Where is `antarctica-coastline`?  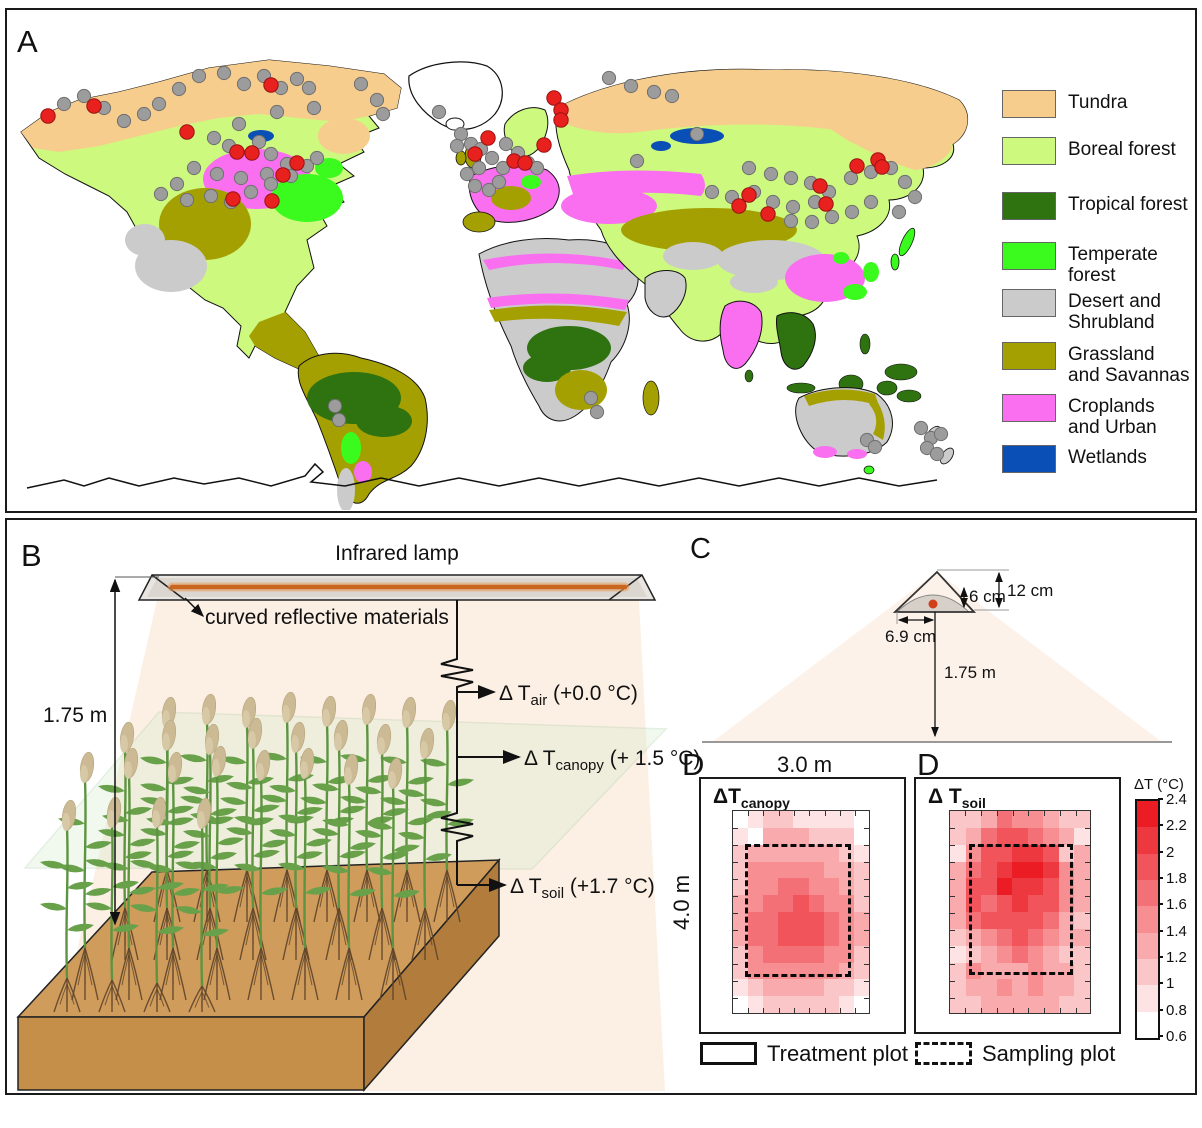 antarctica-coastline is located at coordinates (482, 475).